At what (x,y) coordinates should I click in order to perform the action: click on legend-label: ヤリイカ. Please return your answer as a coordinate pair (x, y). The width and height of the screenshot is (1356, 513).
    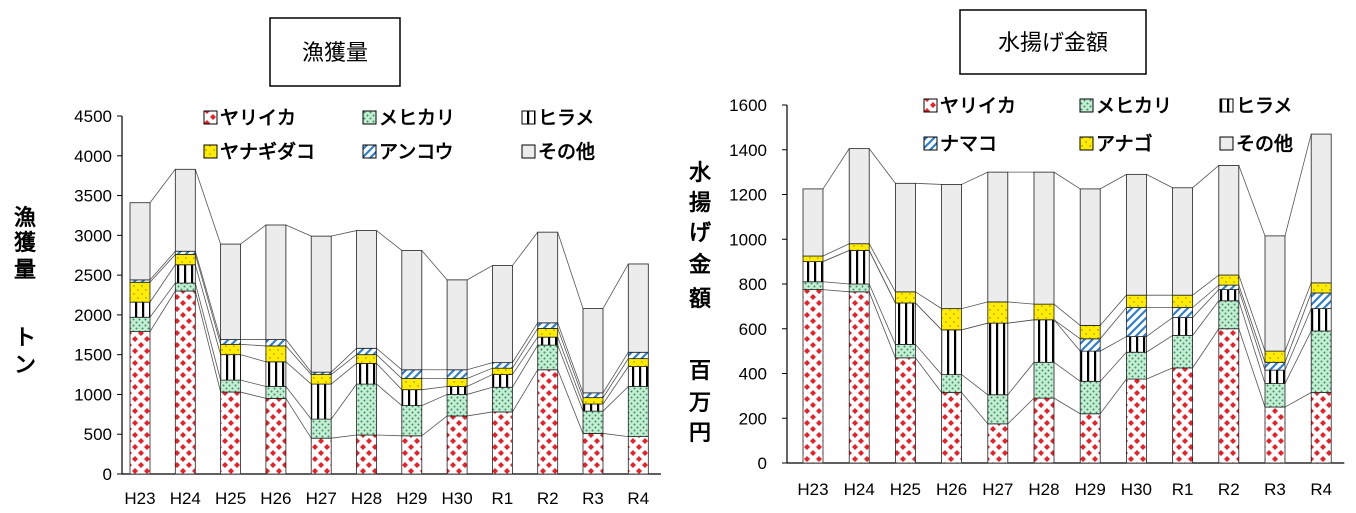
    Looking at the image, I should click on (978, 106).